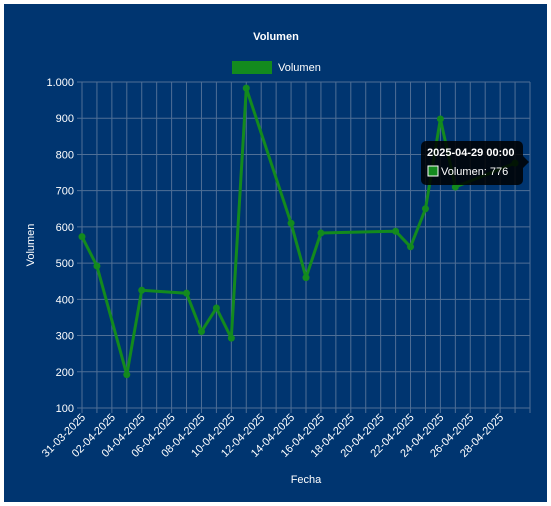  I want to click on y-tick-label: 200, so click(65, 373).